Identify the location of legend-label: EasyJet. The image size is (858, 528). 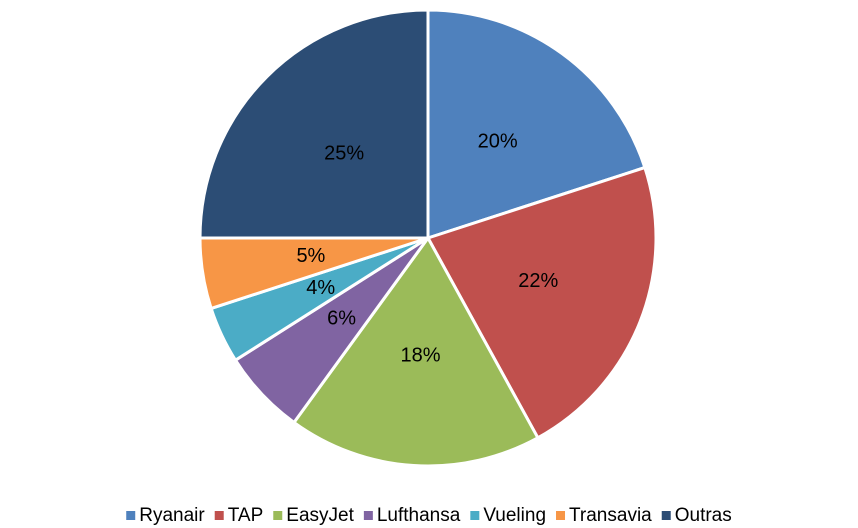
(320, 515).